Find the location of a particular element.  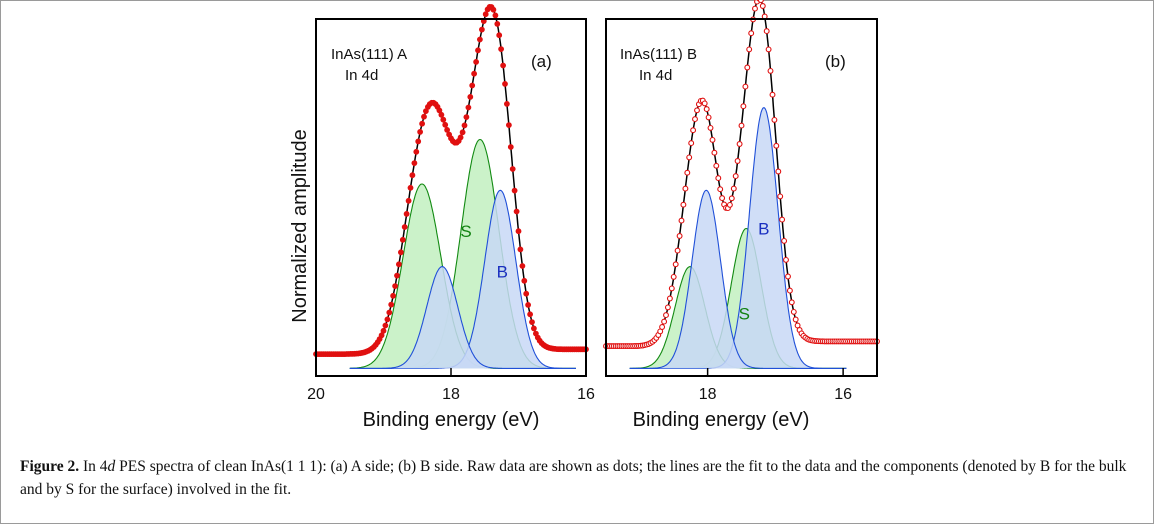

panel-a-core-level-label: In 4d is located at coordinates (361, 75).